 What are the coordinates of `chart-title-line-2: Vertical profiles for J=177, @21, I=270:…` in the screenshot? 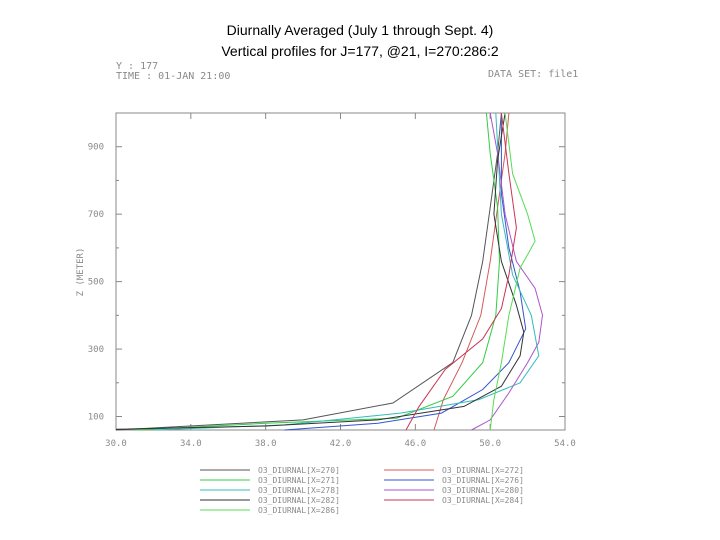 It's located at (360, 51).